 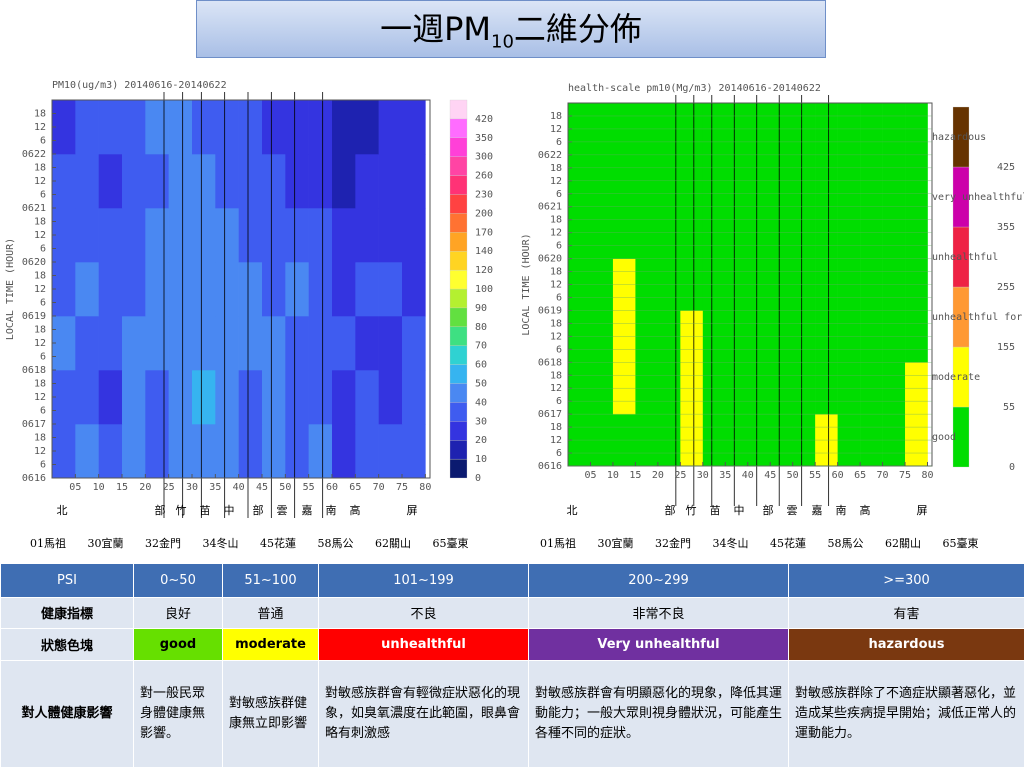 I want to click on y-tick-label: 0621, so click(x=550, y=207).